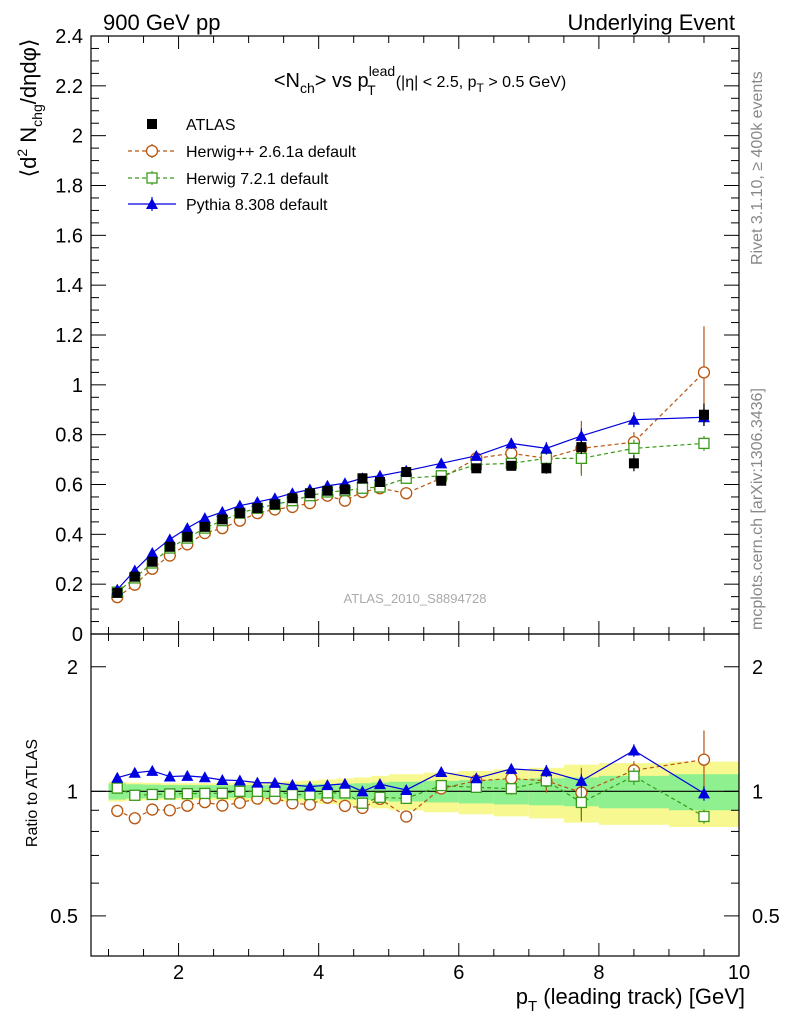 The height and width of the screenshot is (1024, 786). I want to click on x-tick-label: 8, so click(598, 973).